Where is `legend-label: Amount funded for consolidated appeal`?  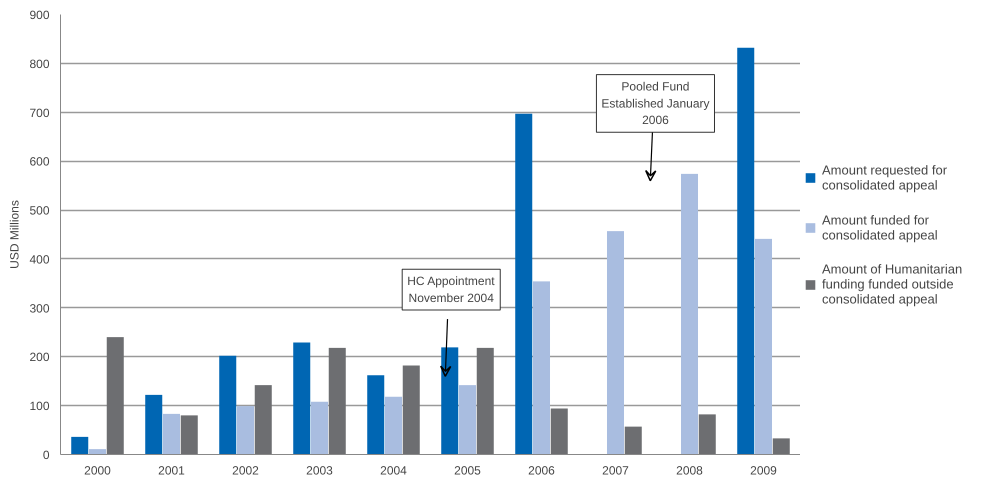 legend-label: Amount funded for consolidated appeal is located at coordinates (880, 228).